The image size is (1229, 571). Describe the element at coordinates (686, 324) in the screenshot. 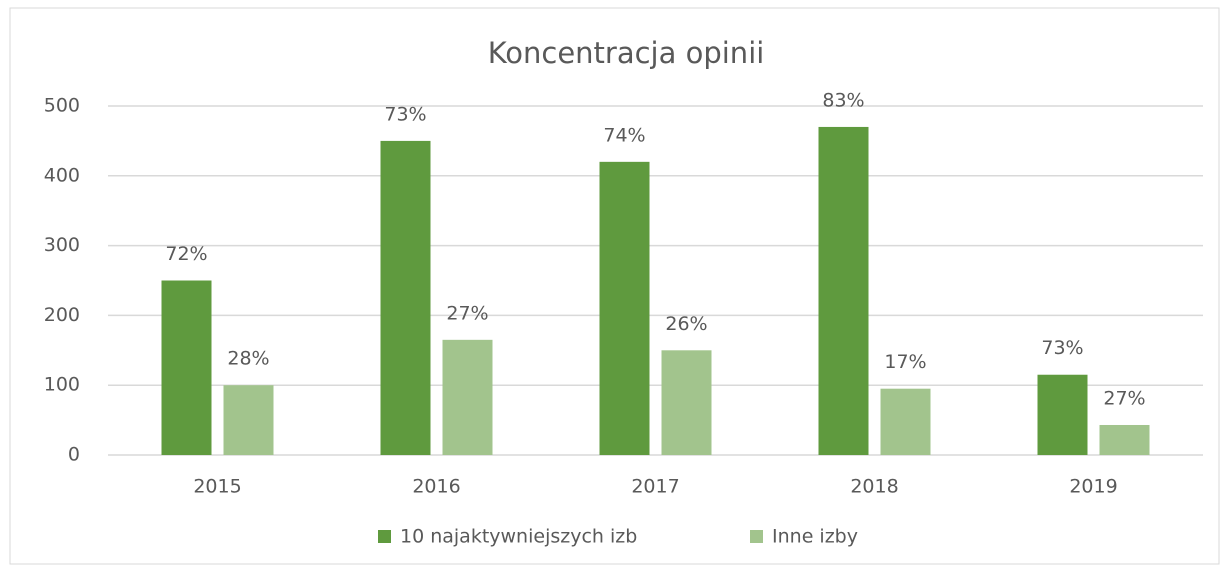

I see `data-label: 26%` at that location.